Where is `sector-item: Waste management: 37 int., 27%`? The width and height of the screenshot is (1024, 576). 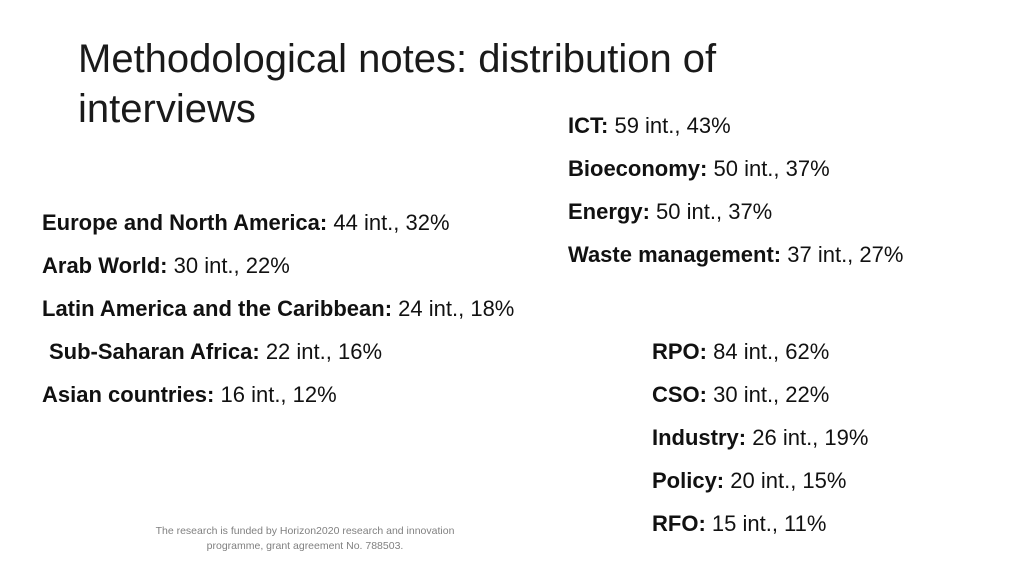 sector-item: Waste management: 37 int., 27% is located at coordinates (788, 255).